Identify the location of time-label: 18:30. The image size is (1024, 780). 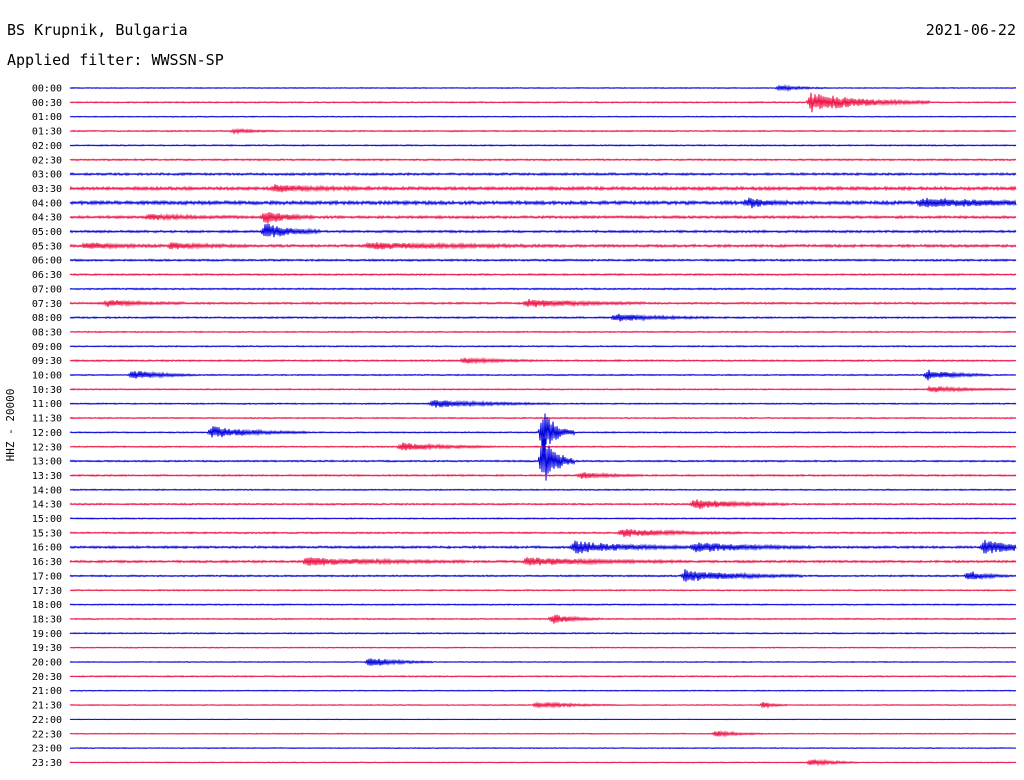
(47, 619).